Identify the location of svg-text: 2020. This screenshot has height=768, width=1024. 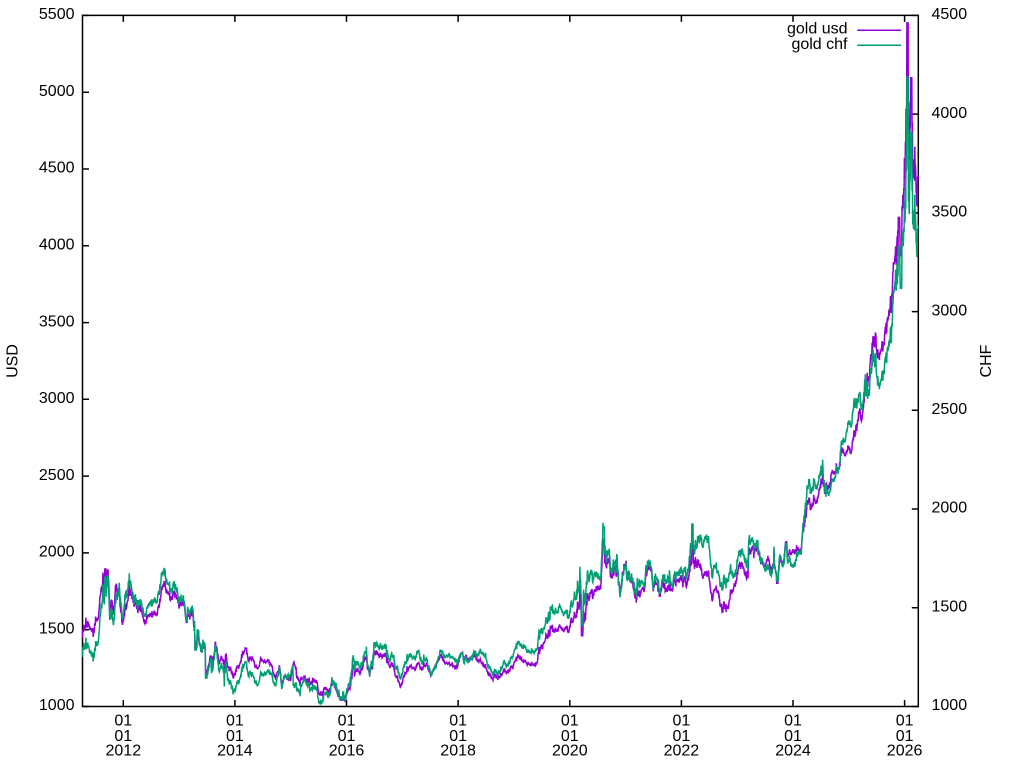
(570, 751).